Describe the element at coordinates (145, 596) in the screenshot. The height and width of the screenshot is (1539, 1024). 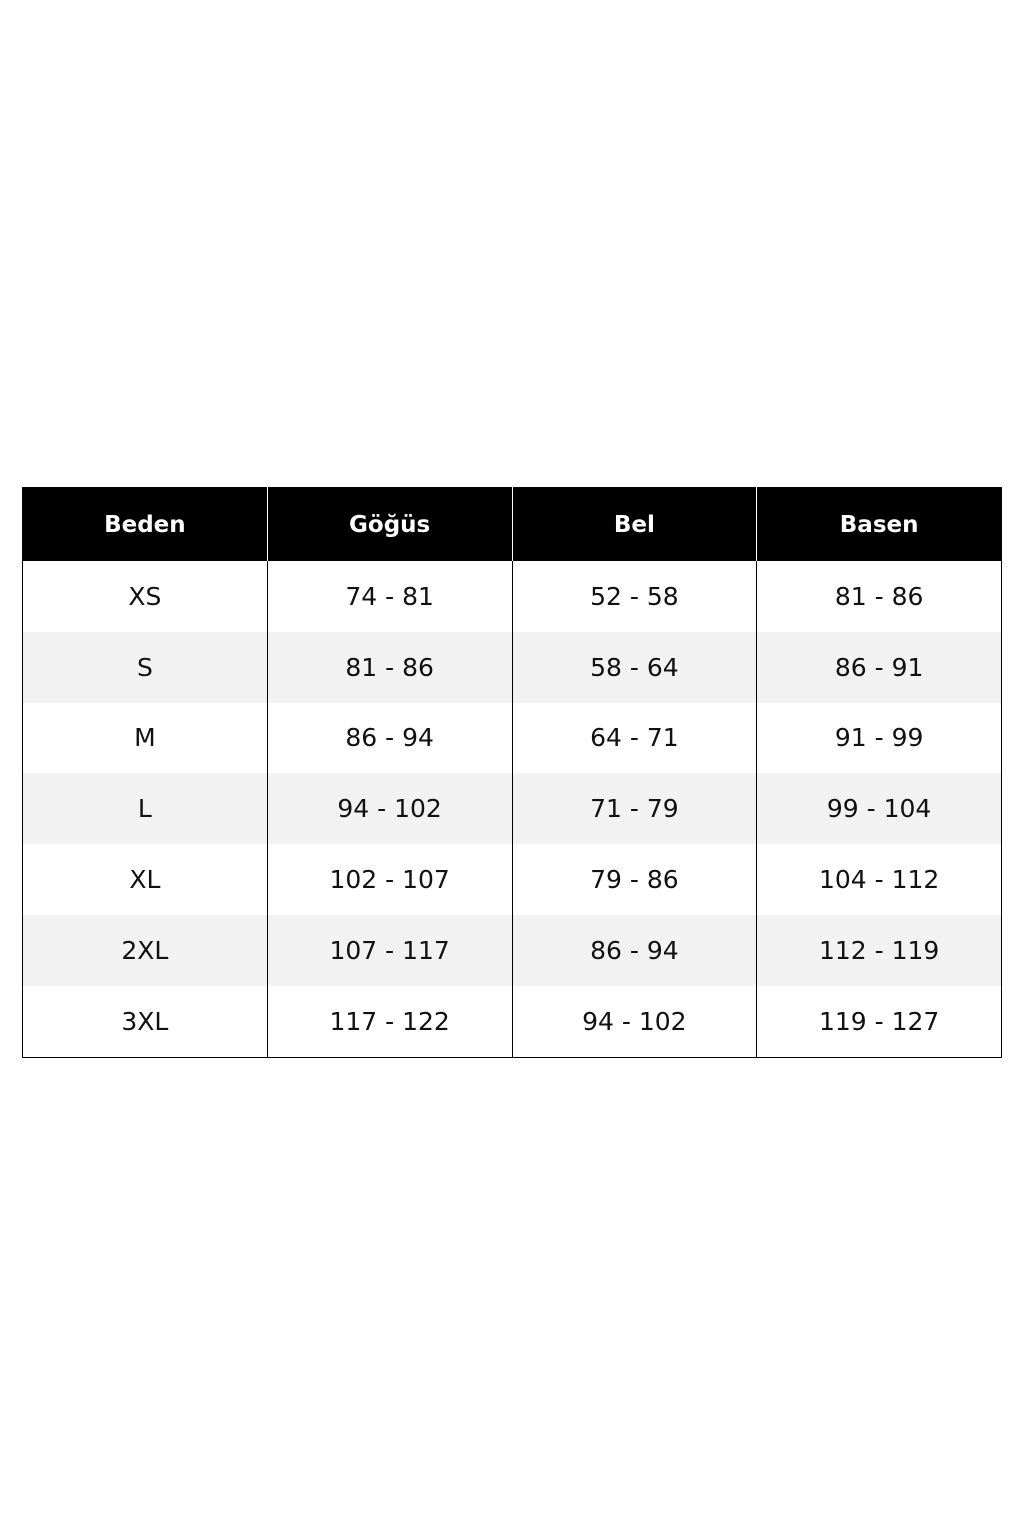
I see `cell-size: XS` at that location.